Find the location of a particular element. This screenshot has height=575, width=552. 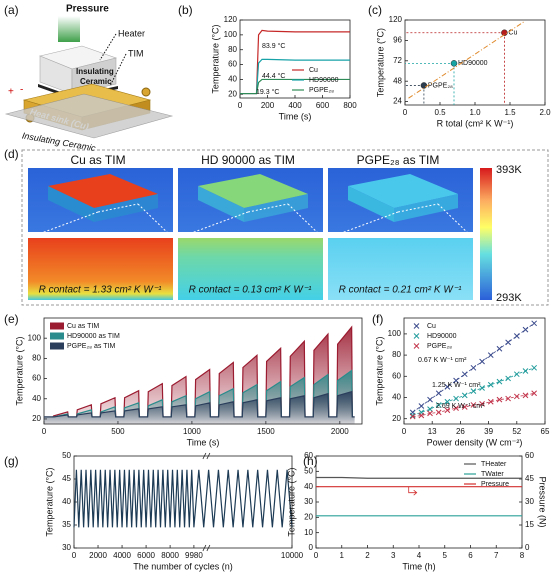

legend-label: Cu as TIM is located at coordinates (83, 326).